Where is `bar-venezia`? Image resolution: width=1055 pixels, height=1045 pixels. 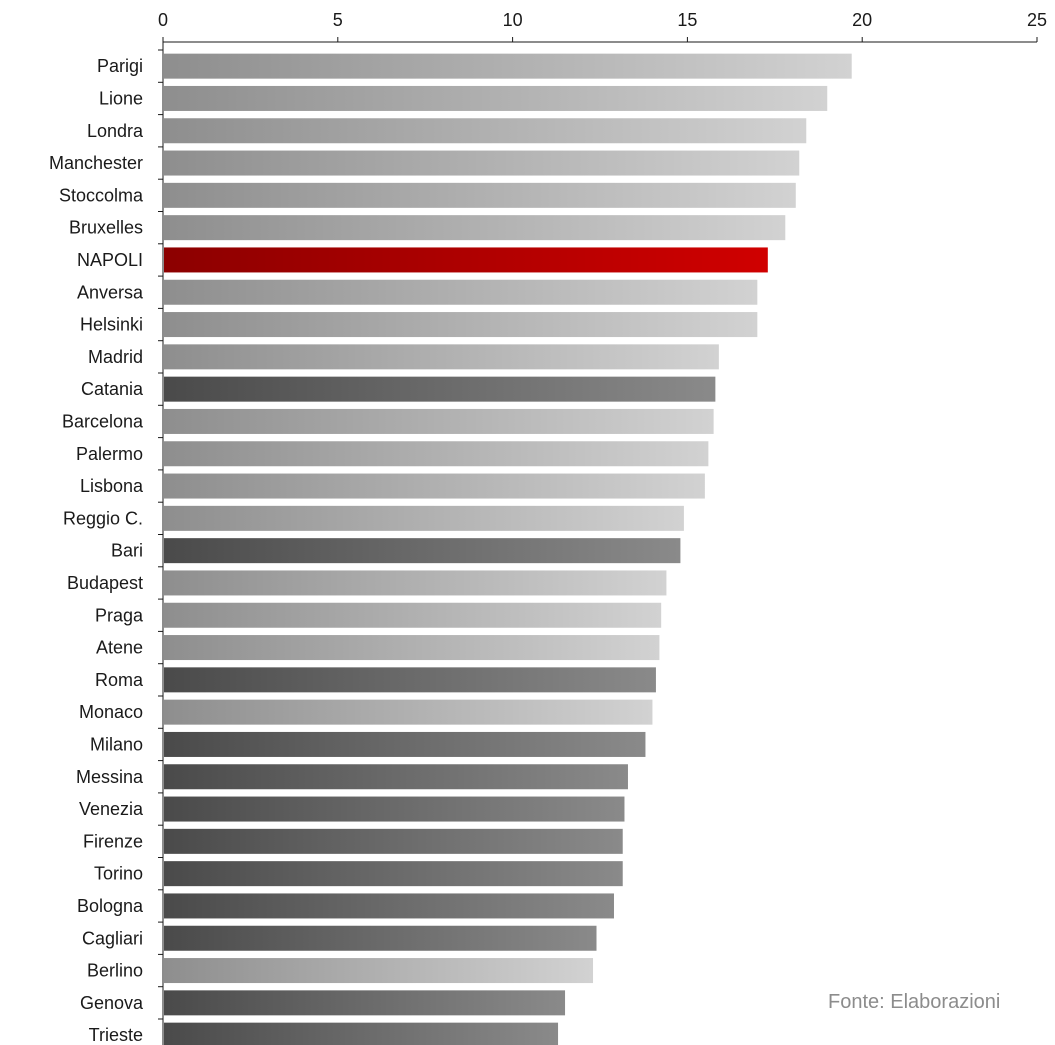
bar-venezia is located at coordinates (394, 809).